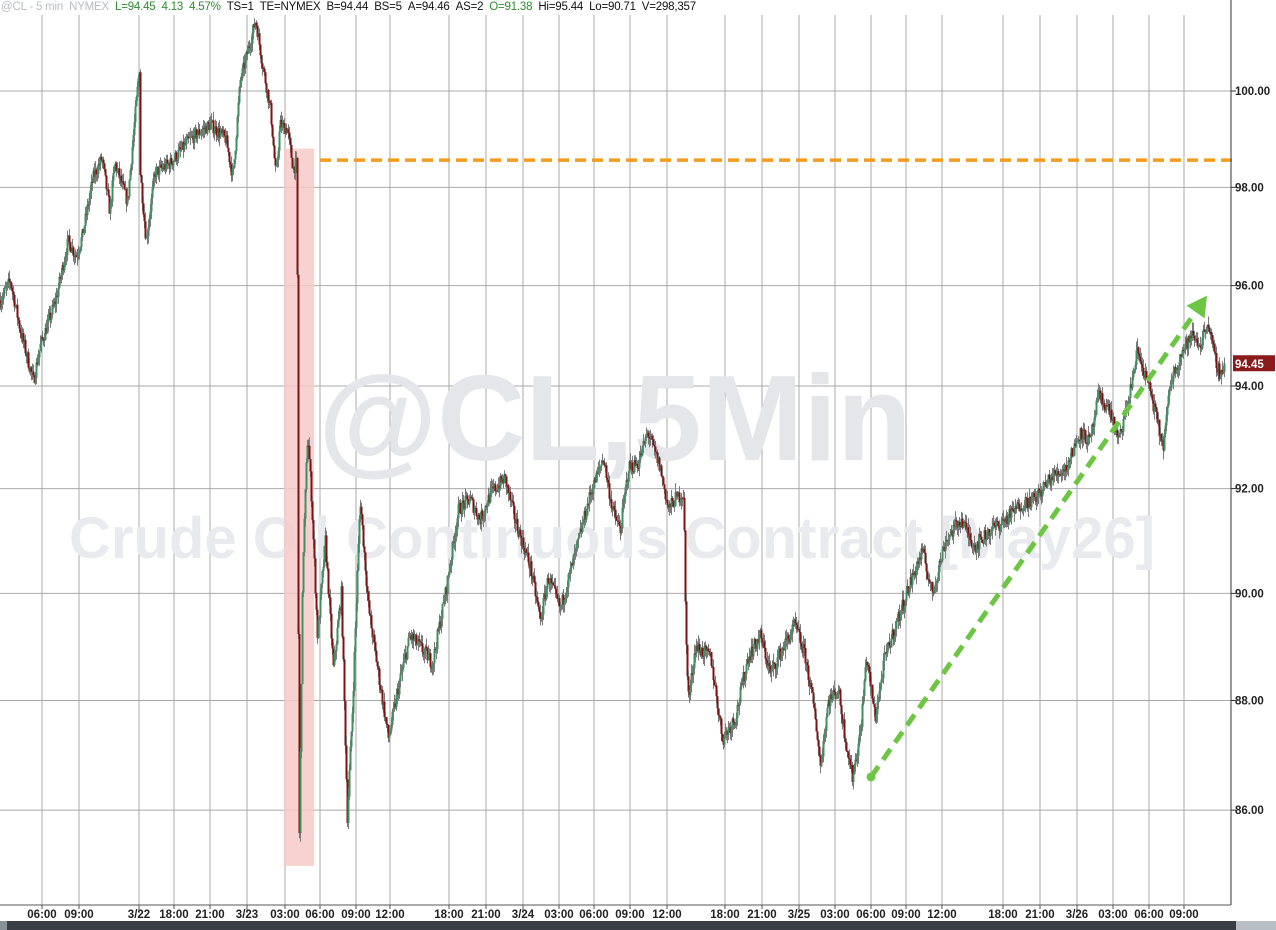 The image size is (1276, 930). What do you see at coordinates (666, 915) in the screenshot?
I see `x-tick-label: 12:00` at bounding box center [666, 915].